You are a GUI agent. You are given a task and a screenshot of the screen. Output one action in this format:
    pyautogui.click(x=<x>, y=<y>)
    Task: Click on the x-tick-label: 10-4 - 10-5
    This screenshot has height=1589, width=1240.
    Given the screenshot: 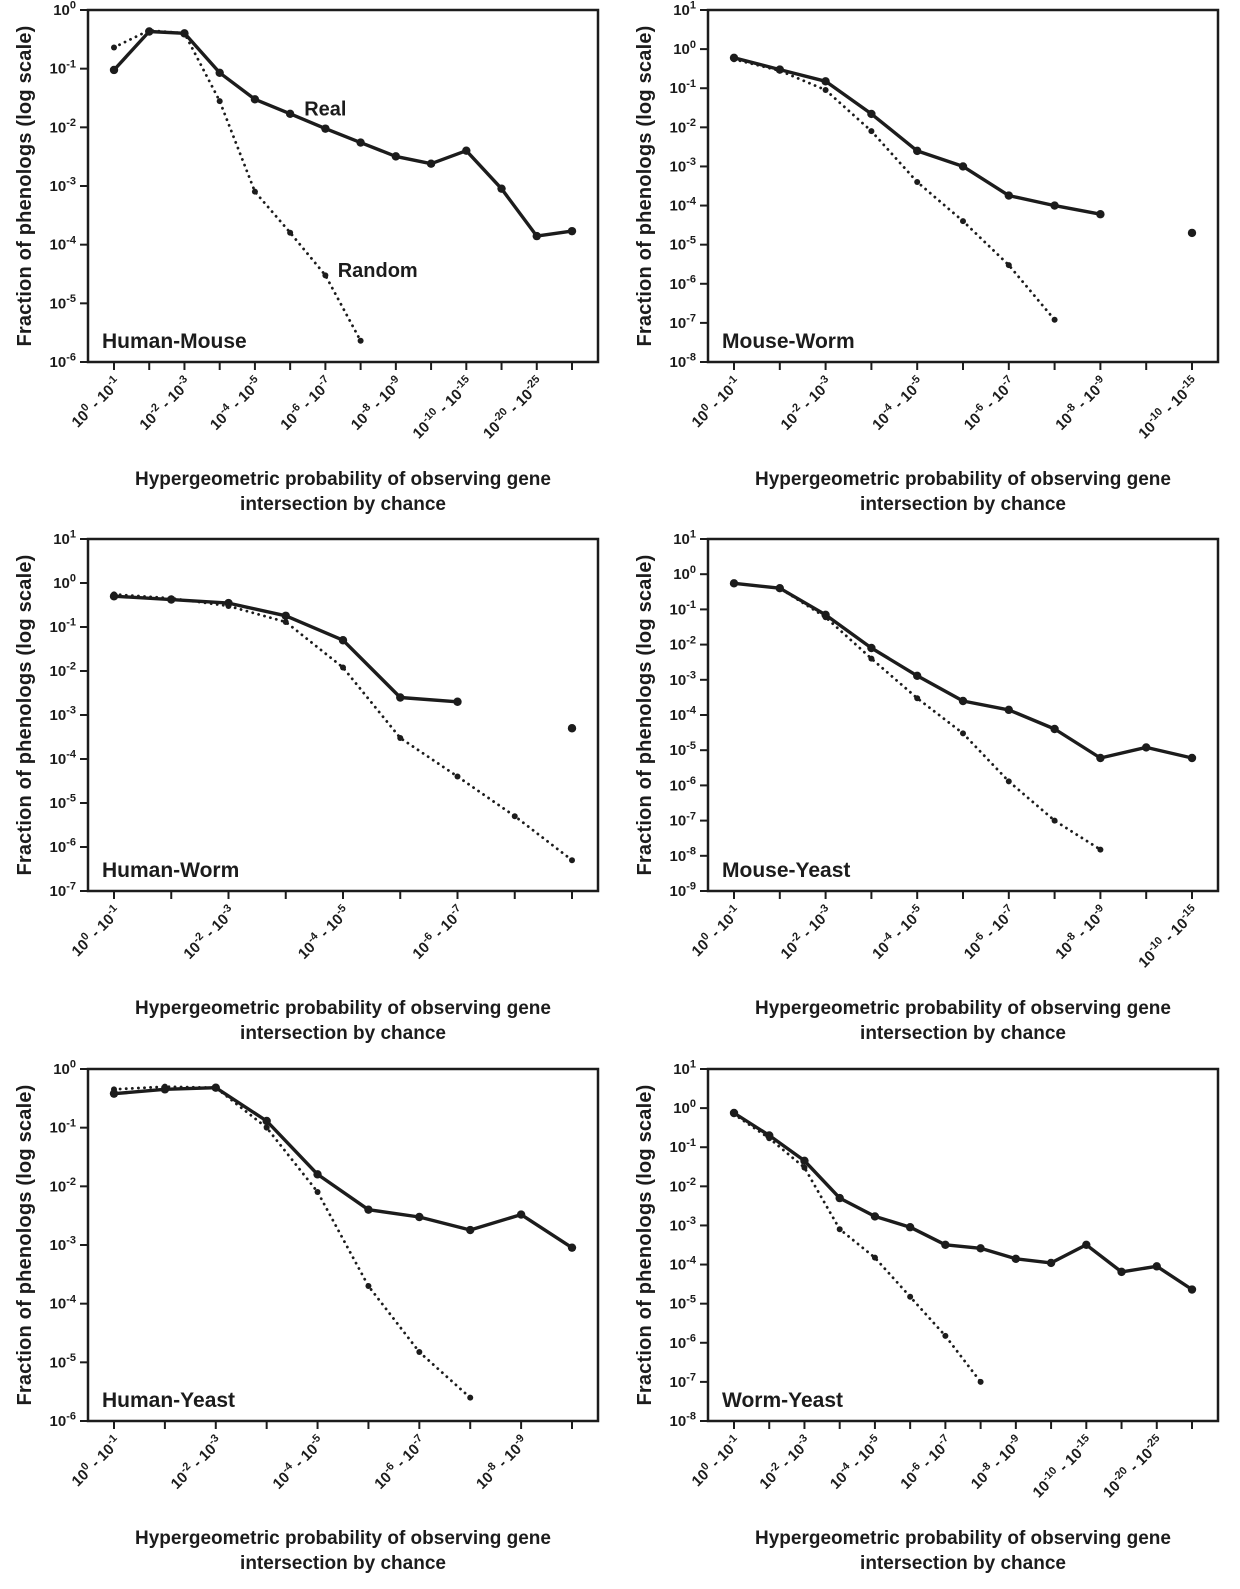 What is the action you would take?
    pyautogui.click(x=323, y=932)
    